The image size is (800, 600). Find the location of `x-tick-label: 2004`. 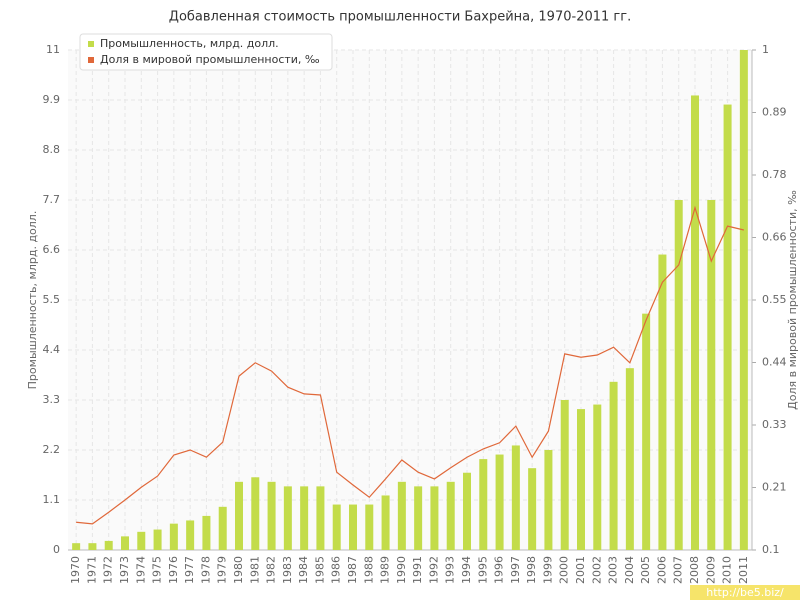

x-tick-label: 2004 is located at coordinates (629, 570).